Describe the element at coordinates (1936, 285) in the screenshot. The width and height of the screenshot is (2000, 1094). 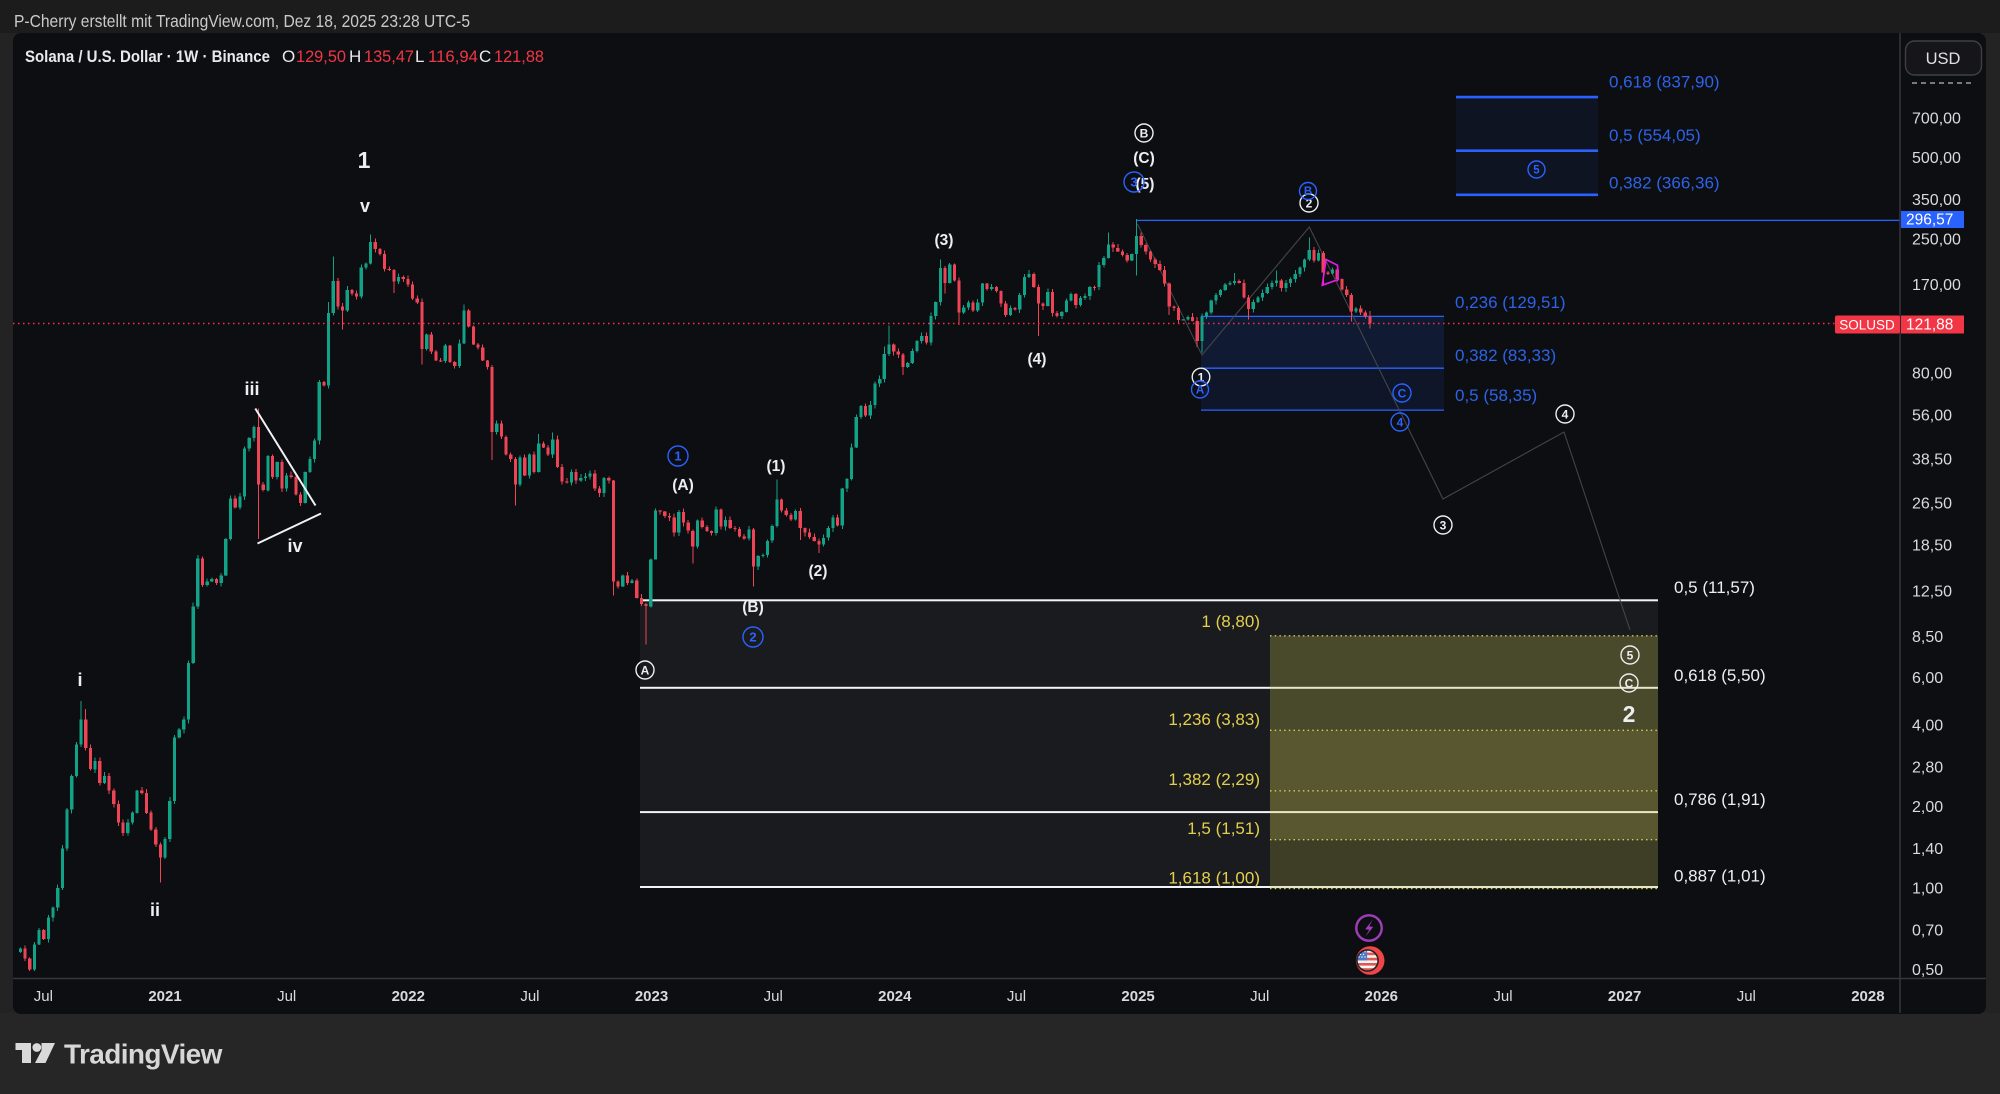
I see `svg-text: 170,00` at that location.